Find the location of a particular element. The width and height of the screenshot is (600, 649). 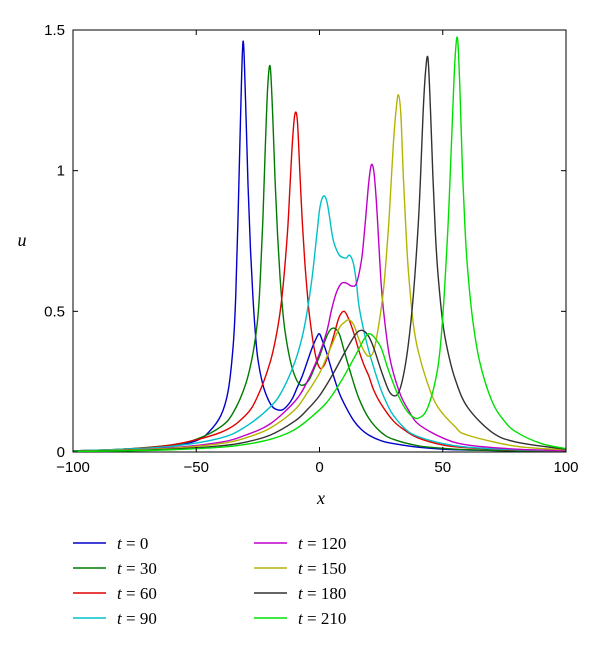

y-tick-label: 1.5 is located at coordinates (54, 30).